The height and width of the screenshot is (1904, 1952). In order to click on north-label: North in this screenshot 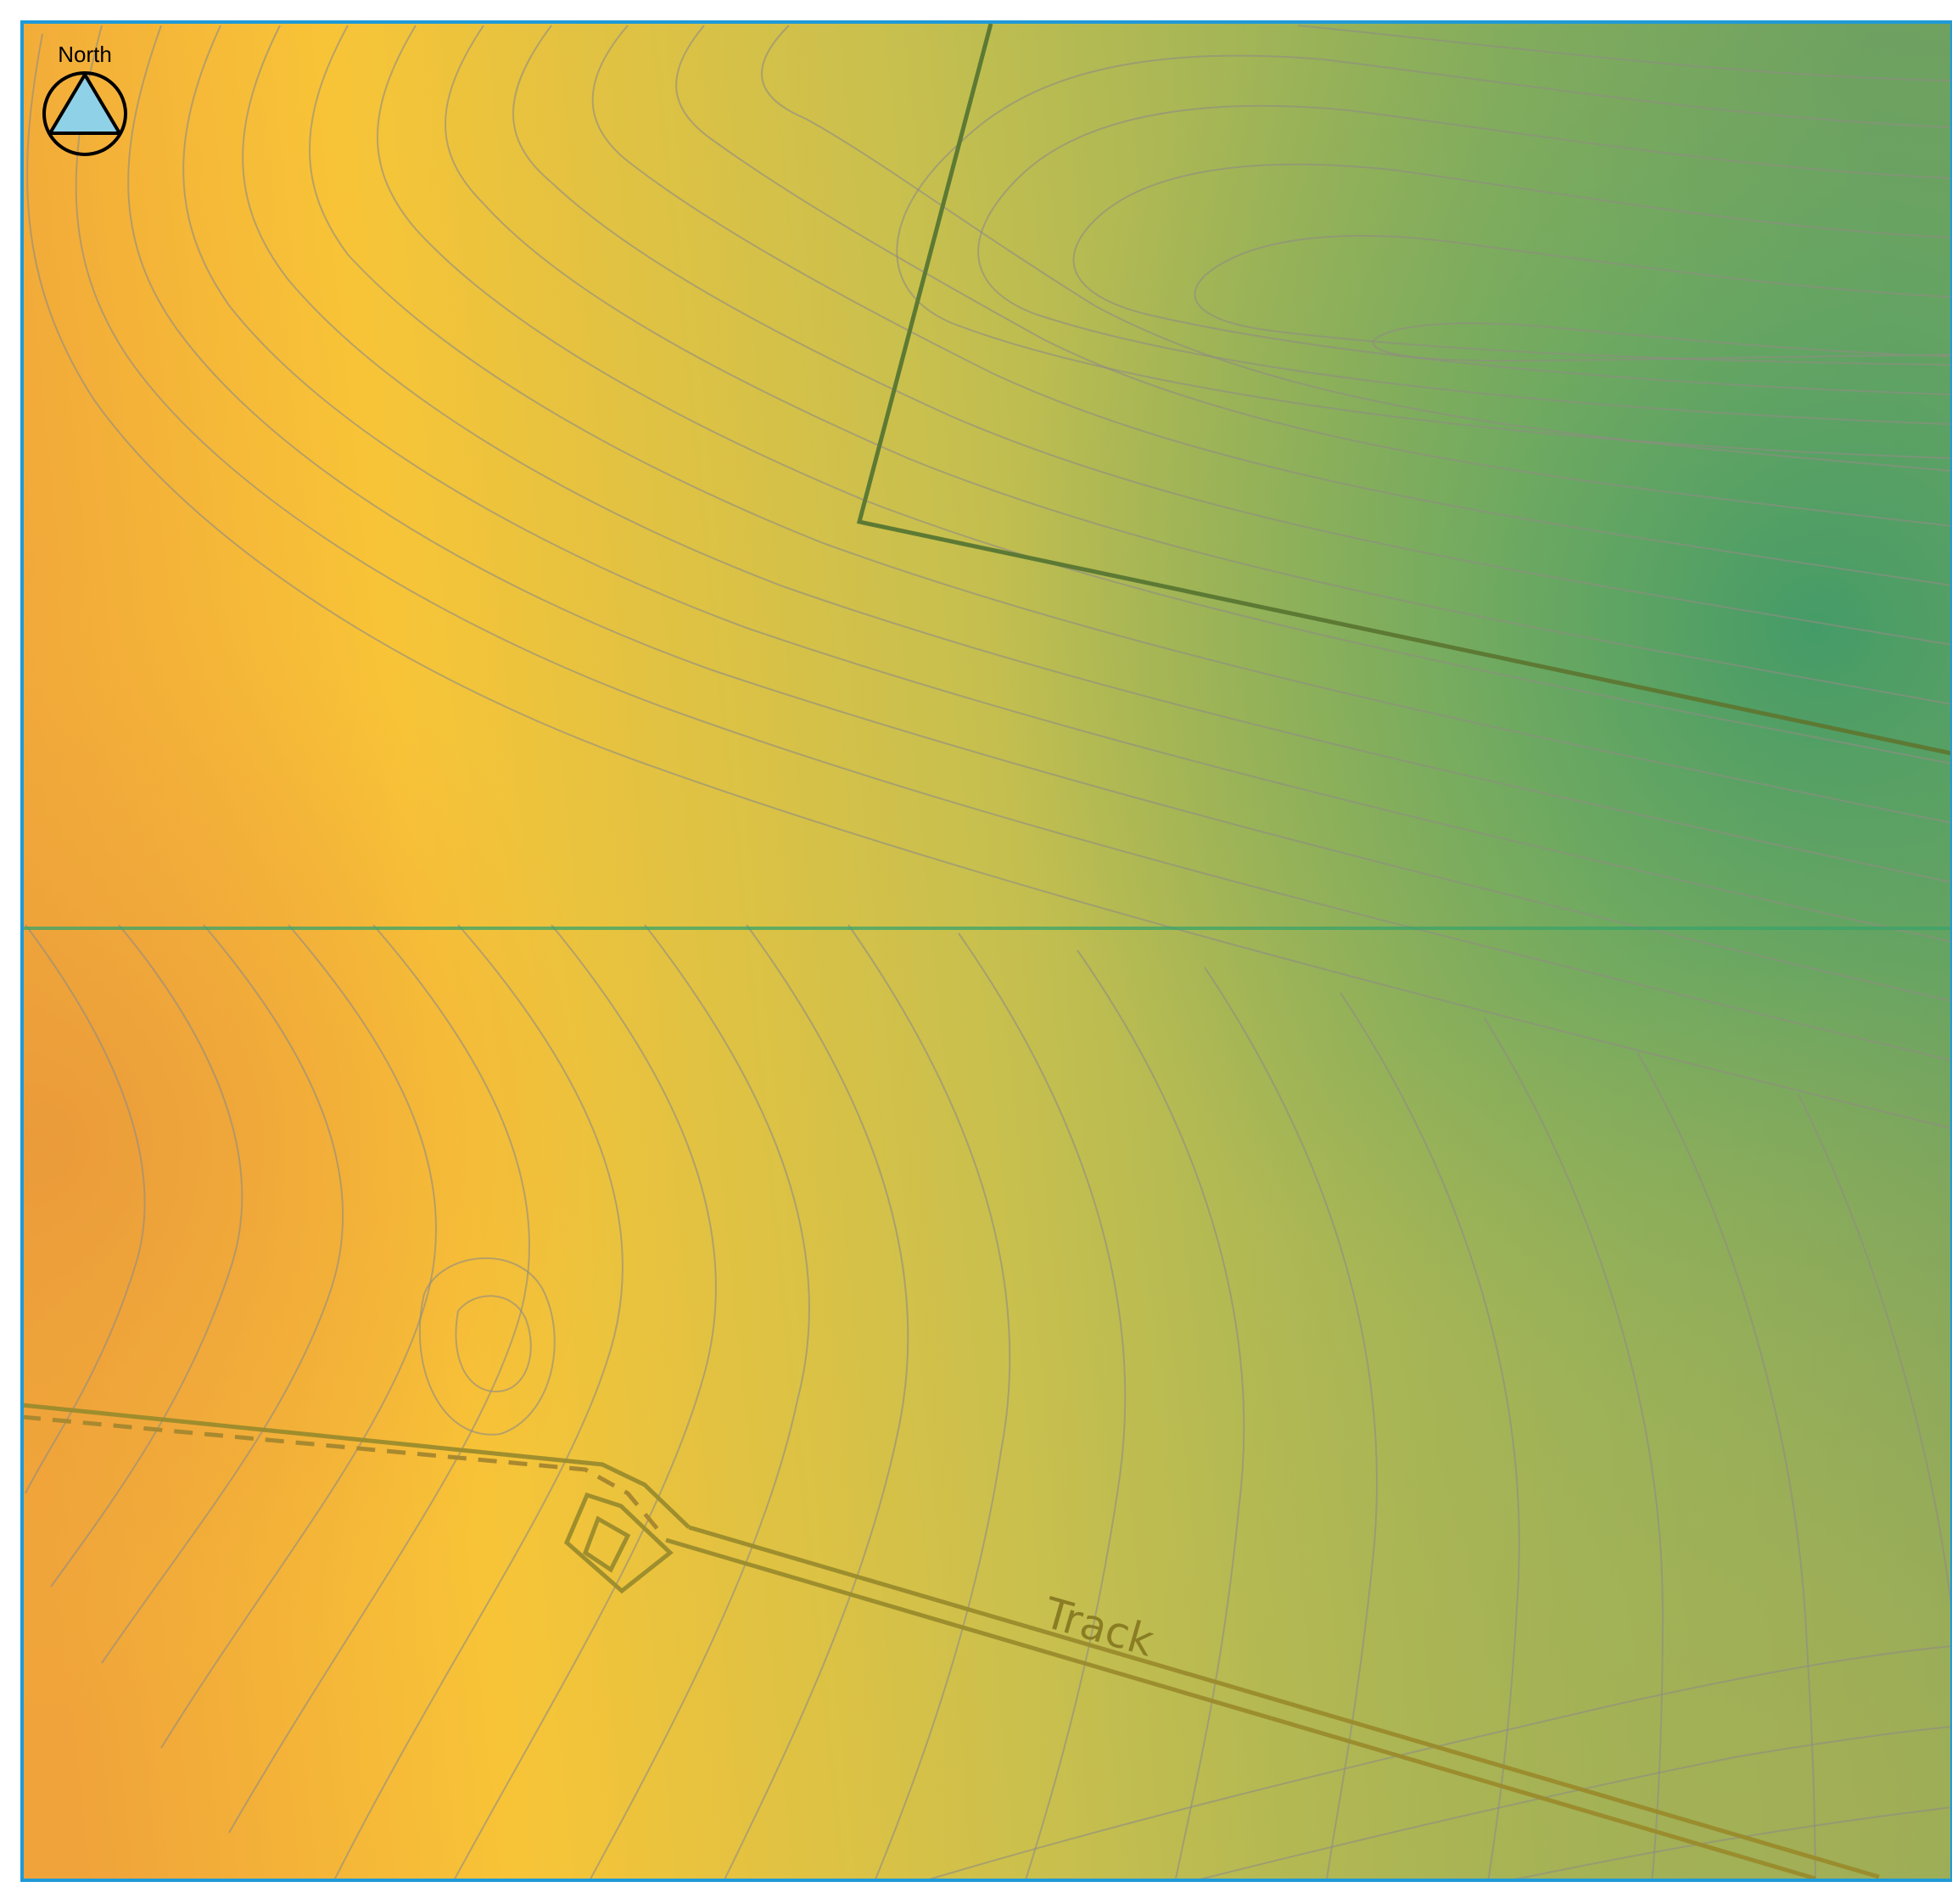, I will do `click(85, 55)`.